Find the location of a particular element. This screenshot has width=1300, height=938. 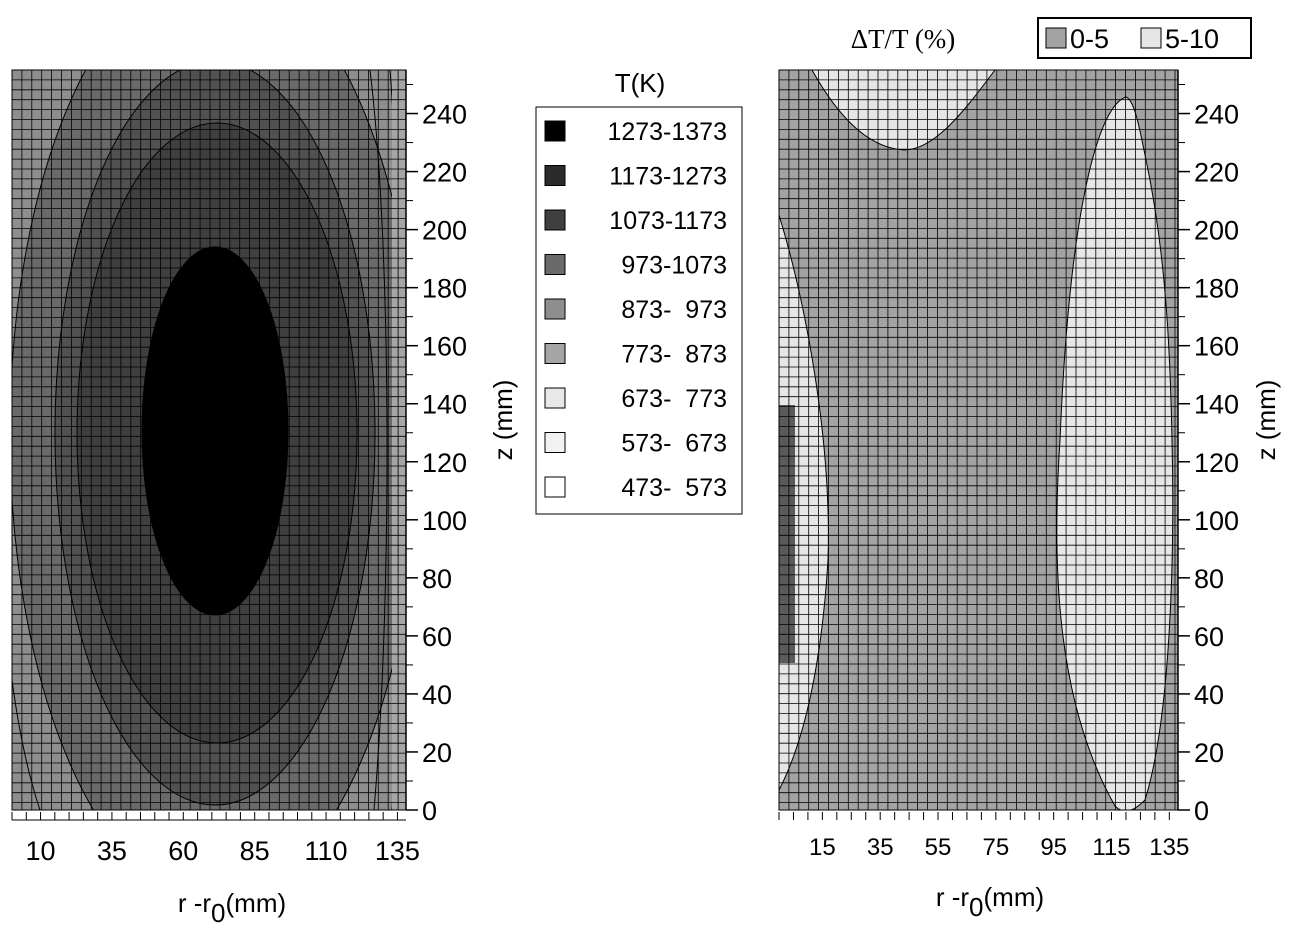

y-ticks-right: 0 20 40 60 80 100 120 140 160 180 200 220 240 is located at coordinates (1208, 455).